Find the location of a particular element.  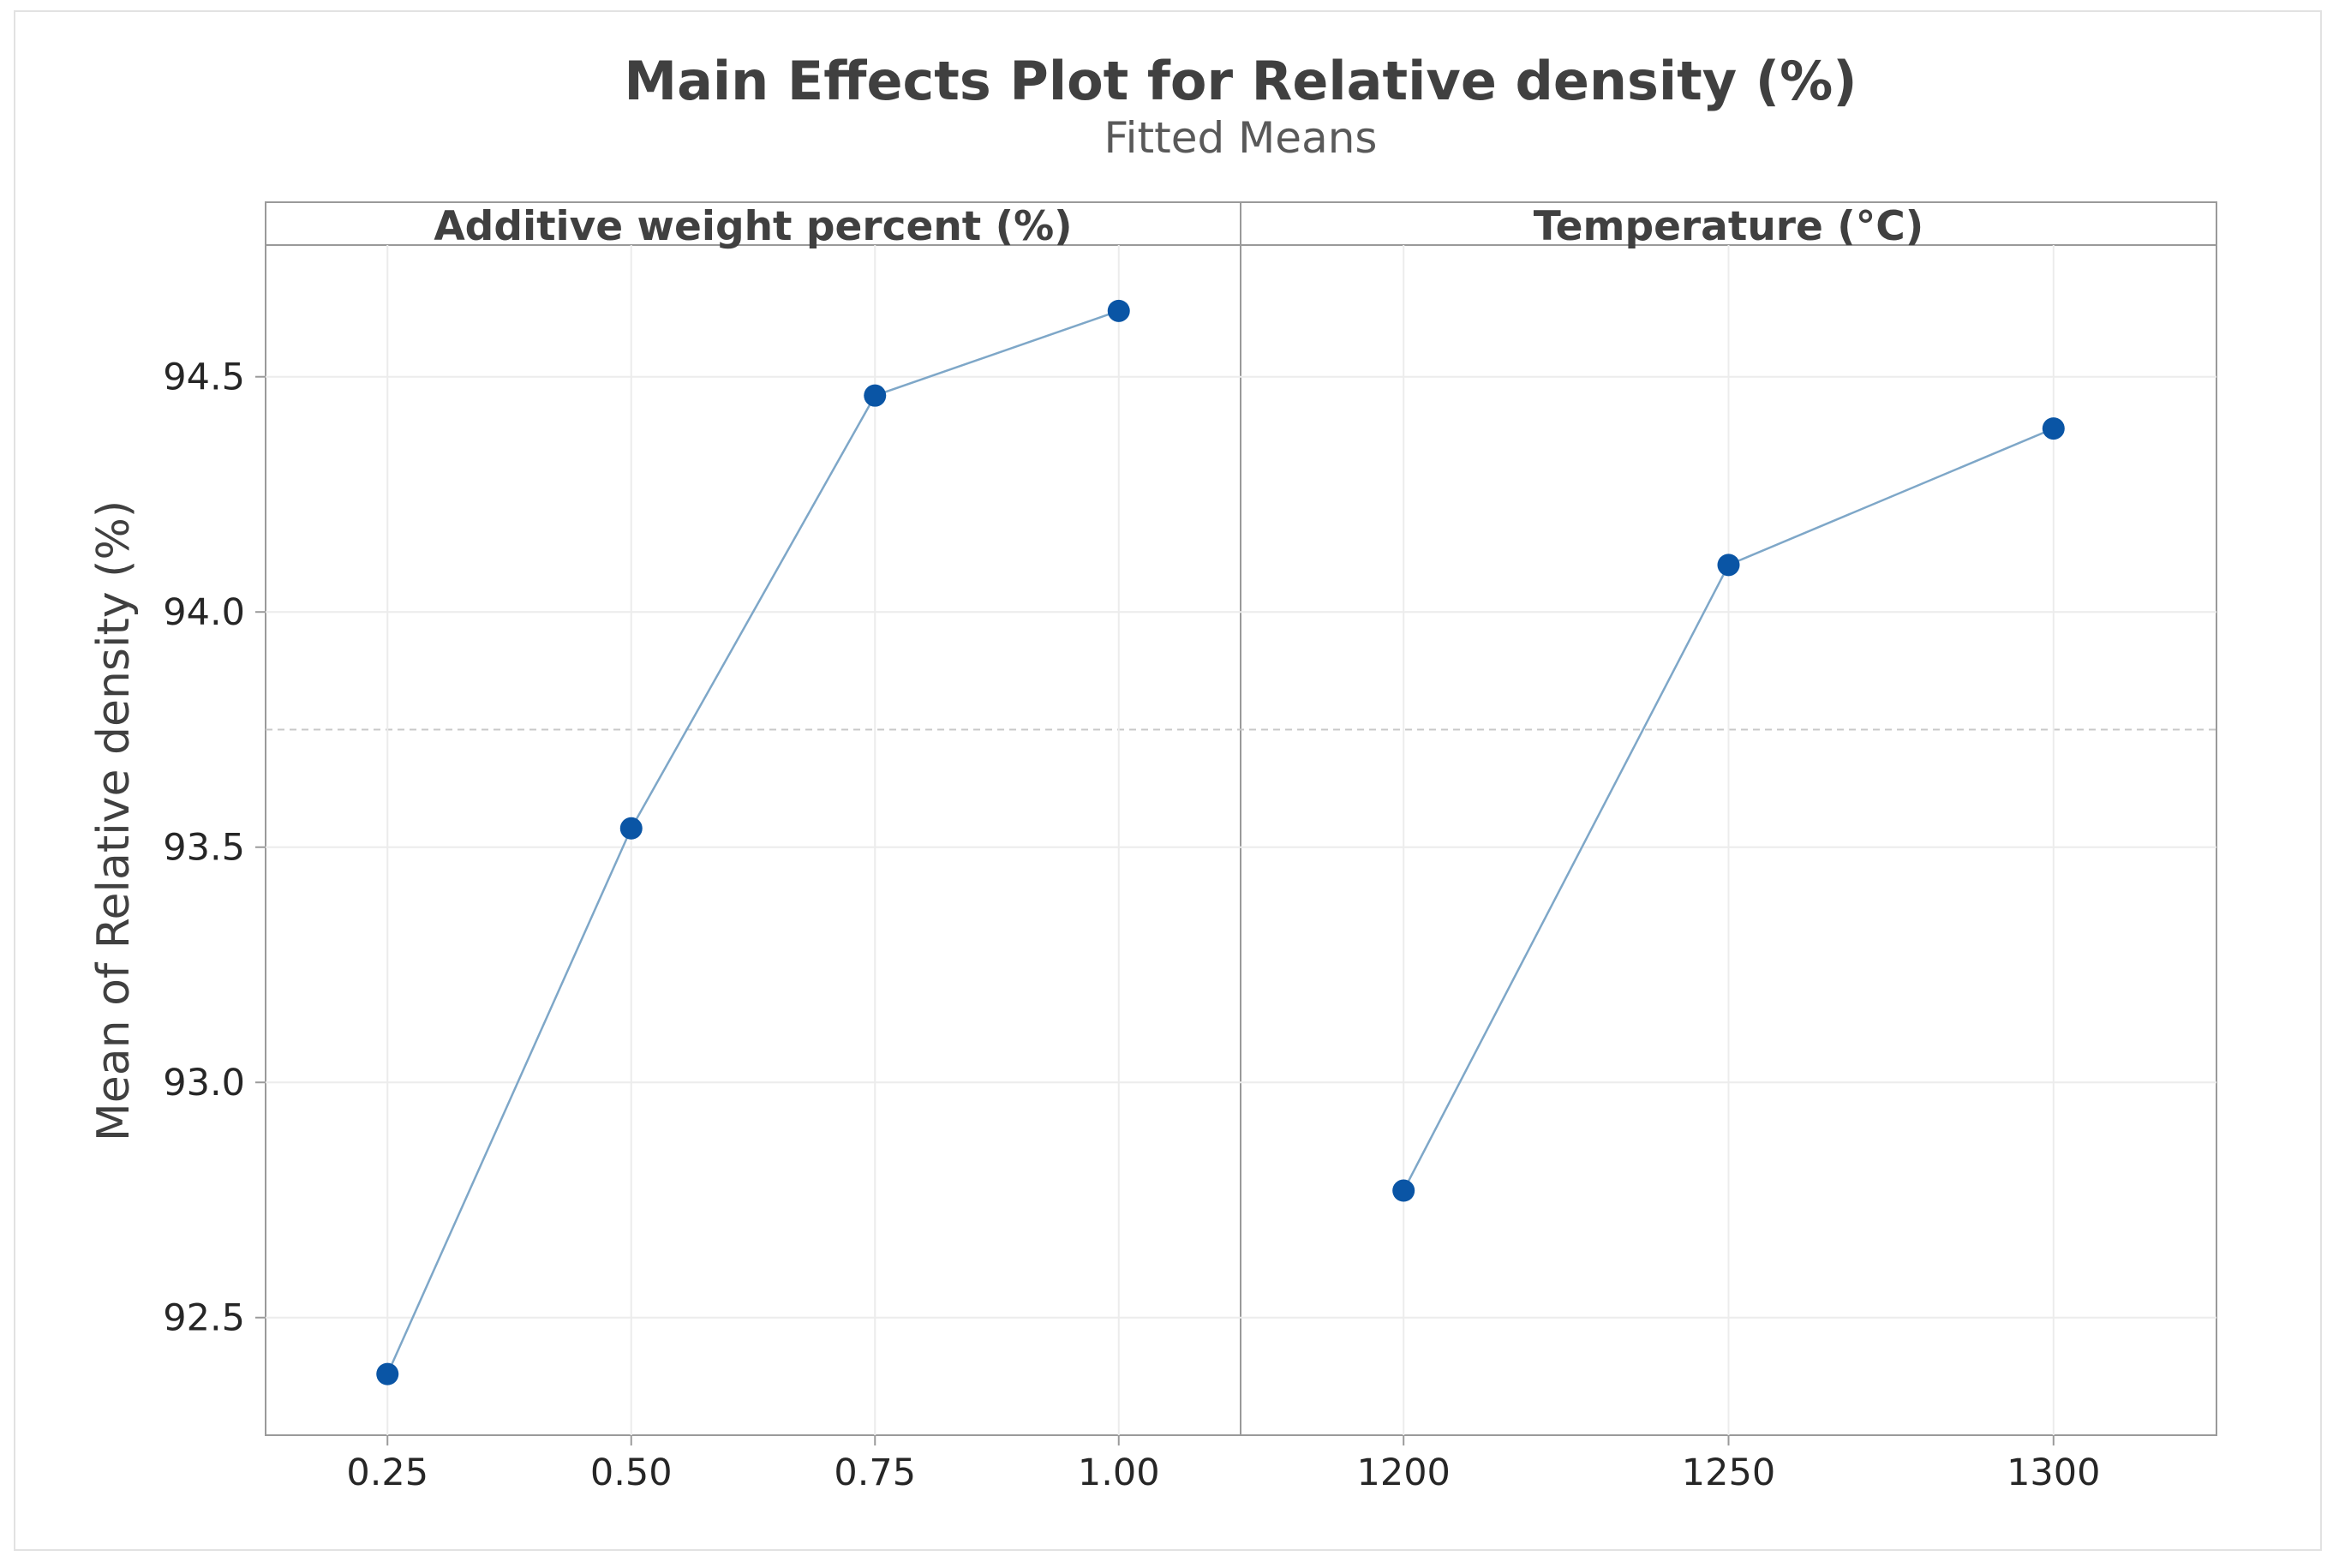

y-tick-label: 92.5 is located at coordinates (204, 1318).